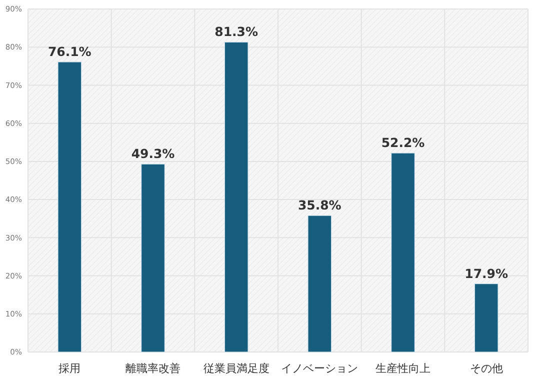 The width and height of the screenshot is (536, 383). What do you see at coordinates (403, 142) in the screenshot?
I see `data-label: 52.2%` at bounding box center [403, 142].